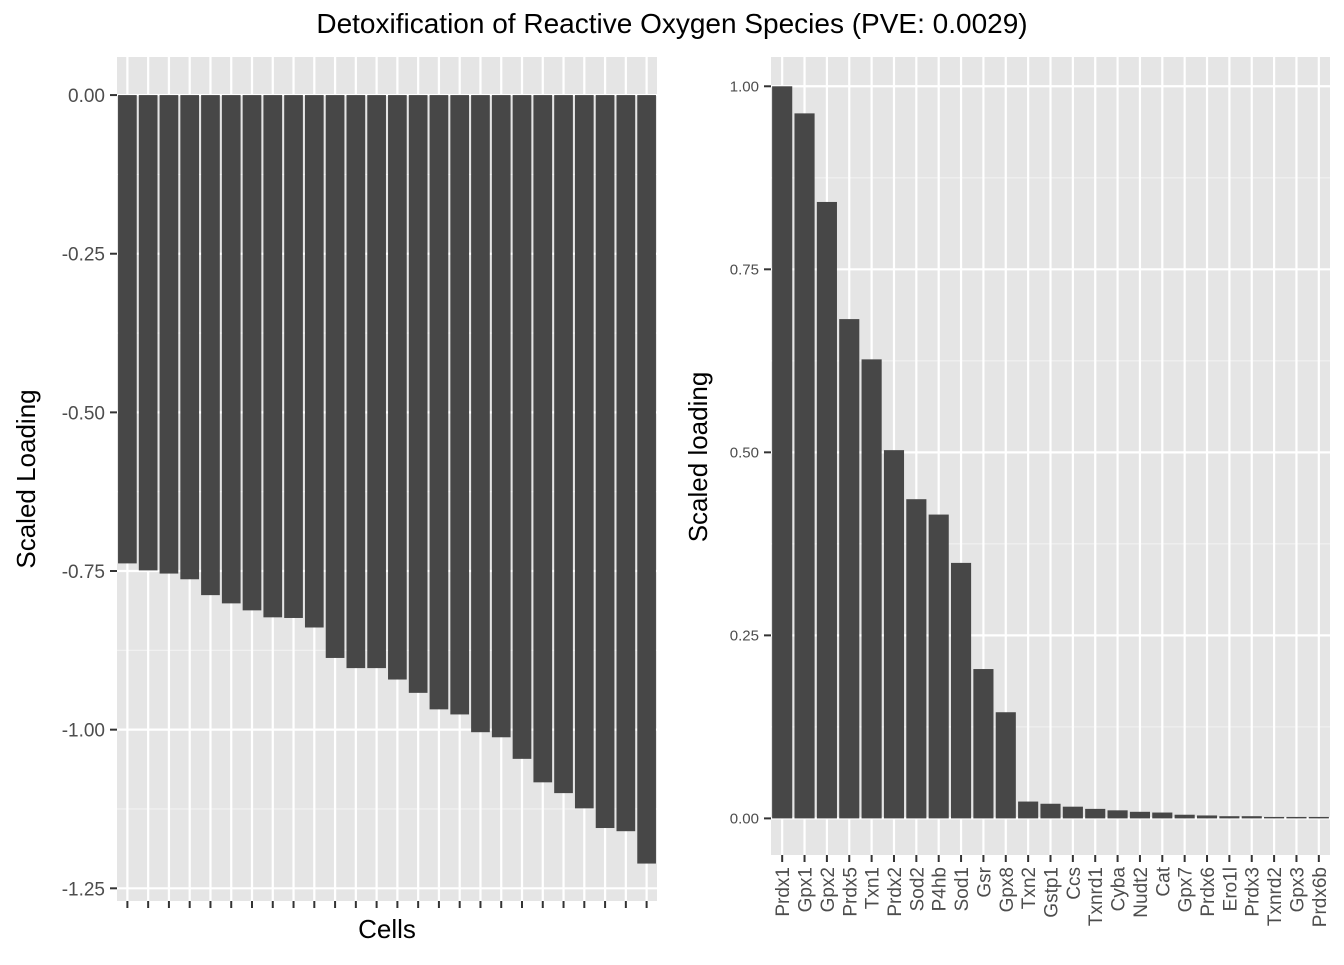 Image resolution: width=1344 pixels, height=965 pixels. What do you see at coordinates (83, 889) in the screenshot?
I see `left-y-tick-label: -1.25` at bounding box center [83, 889].